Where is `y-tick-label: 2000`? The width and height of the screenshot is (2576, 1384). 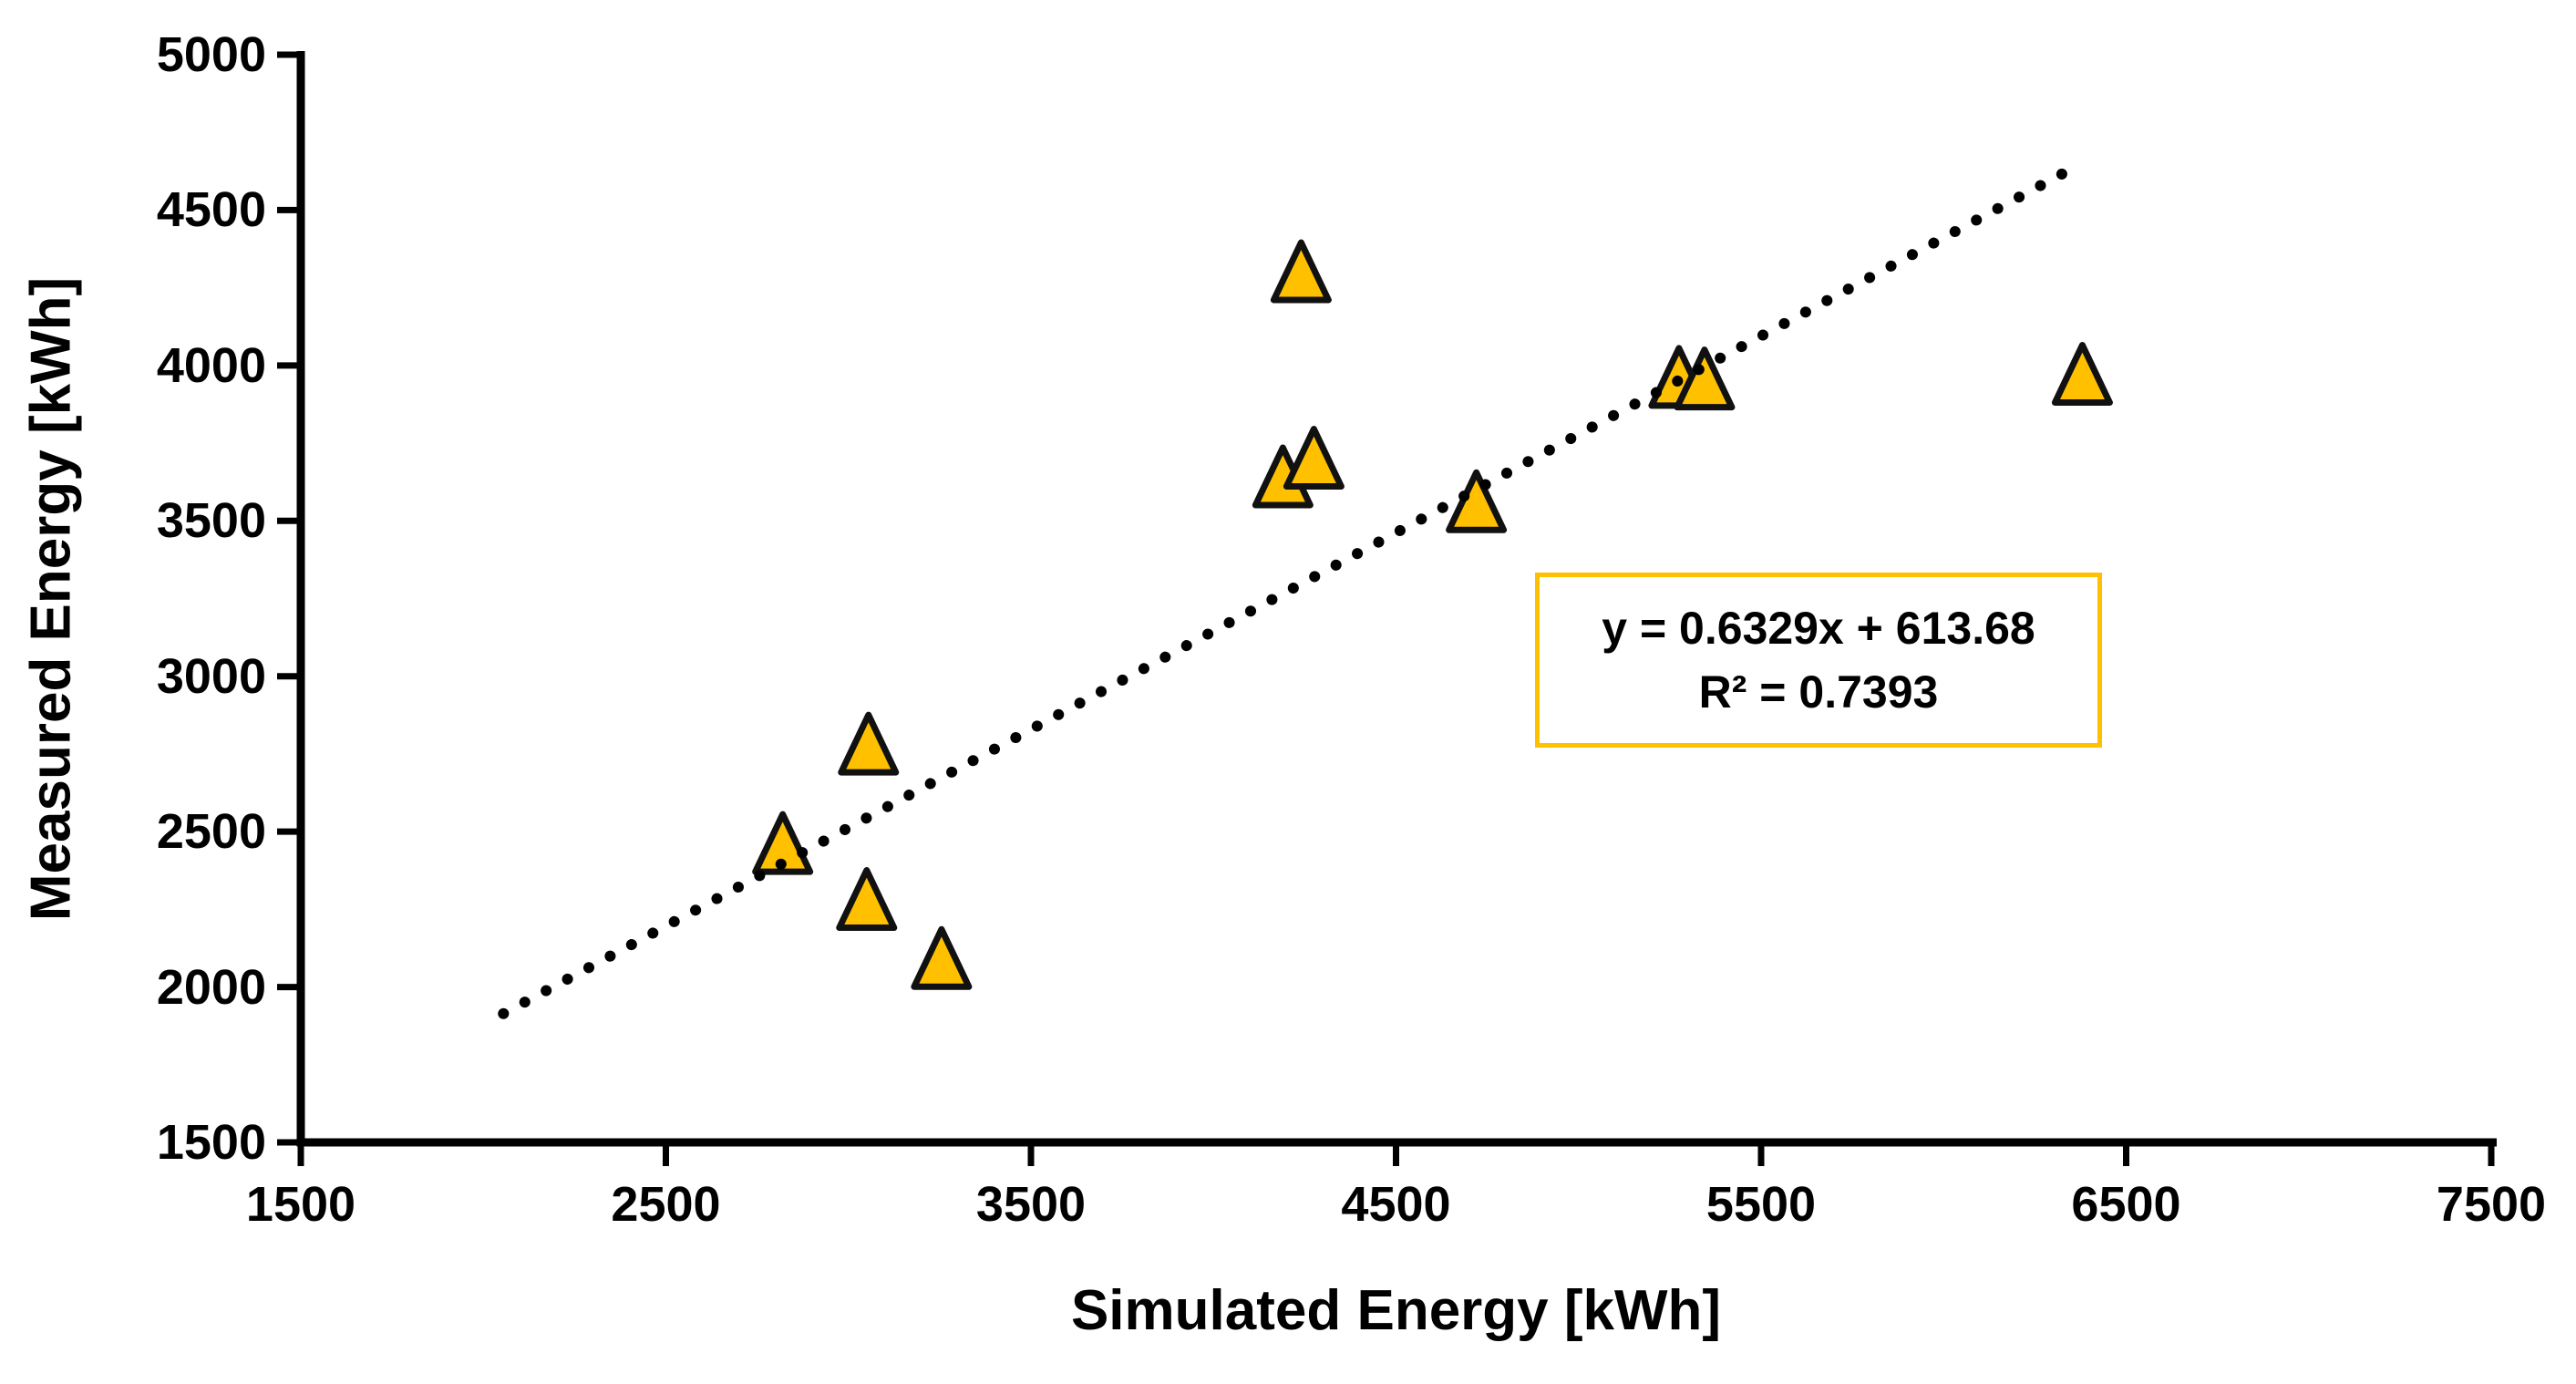 y-tick-label: 2000 is located at coordinates (211, 987).